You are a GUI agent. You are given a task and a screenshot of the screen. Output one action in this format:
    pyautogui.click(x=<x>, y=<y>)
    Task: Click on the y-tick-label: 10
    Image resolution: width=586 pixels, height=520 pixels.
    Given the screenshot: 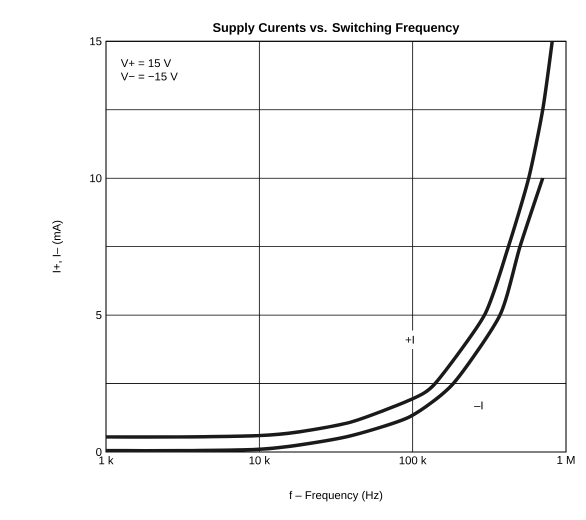 What is the action you would take?
    pyautogui.click(x=96, y=178)
    